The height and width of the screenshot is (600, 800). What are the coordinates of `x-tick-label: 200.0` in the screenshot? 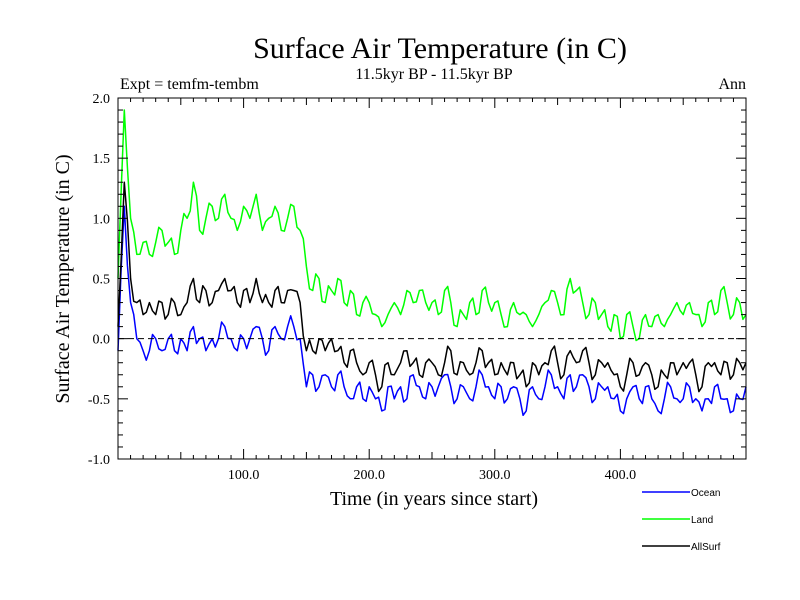 It's located at (369, 475).